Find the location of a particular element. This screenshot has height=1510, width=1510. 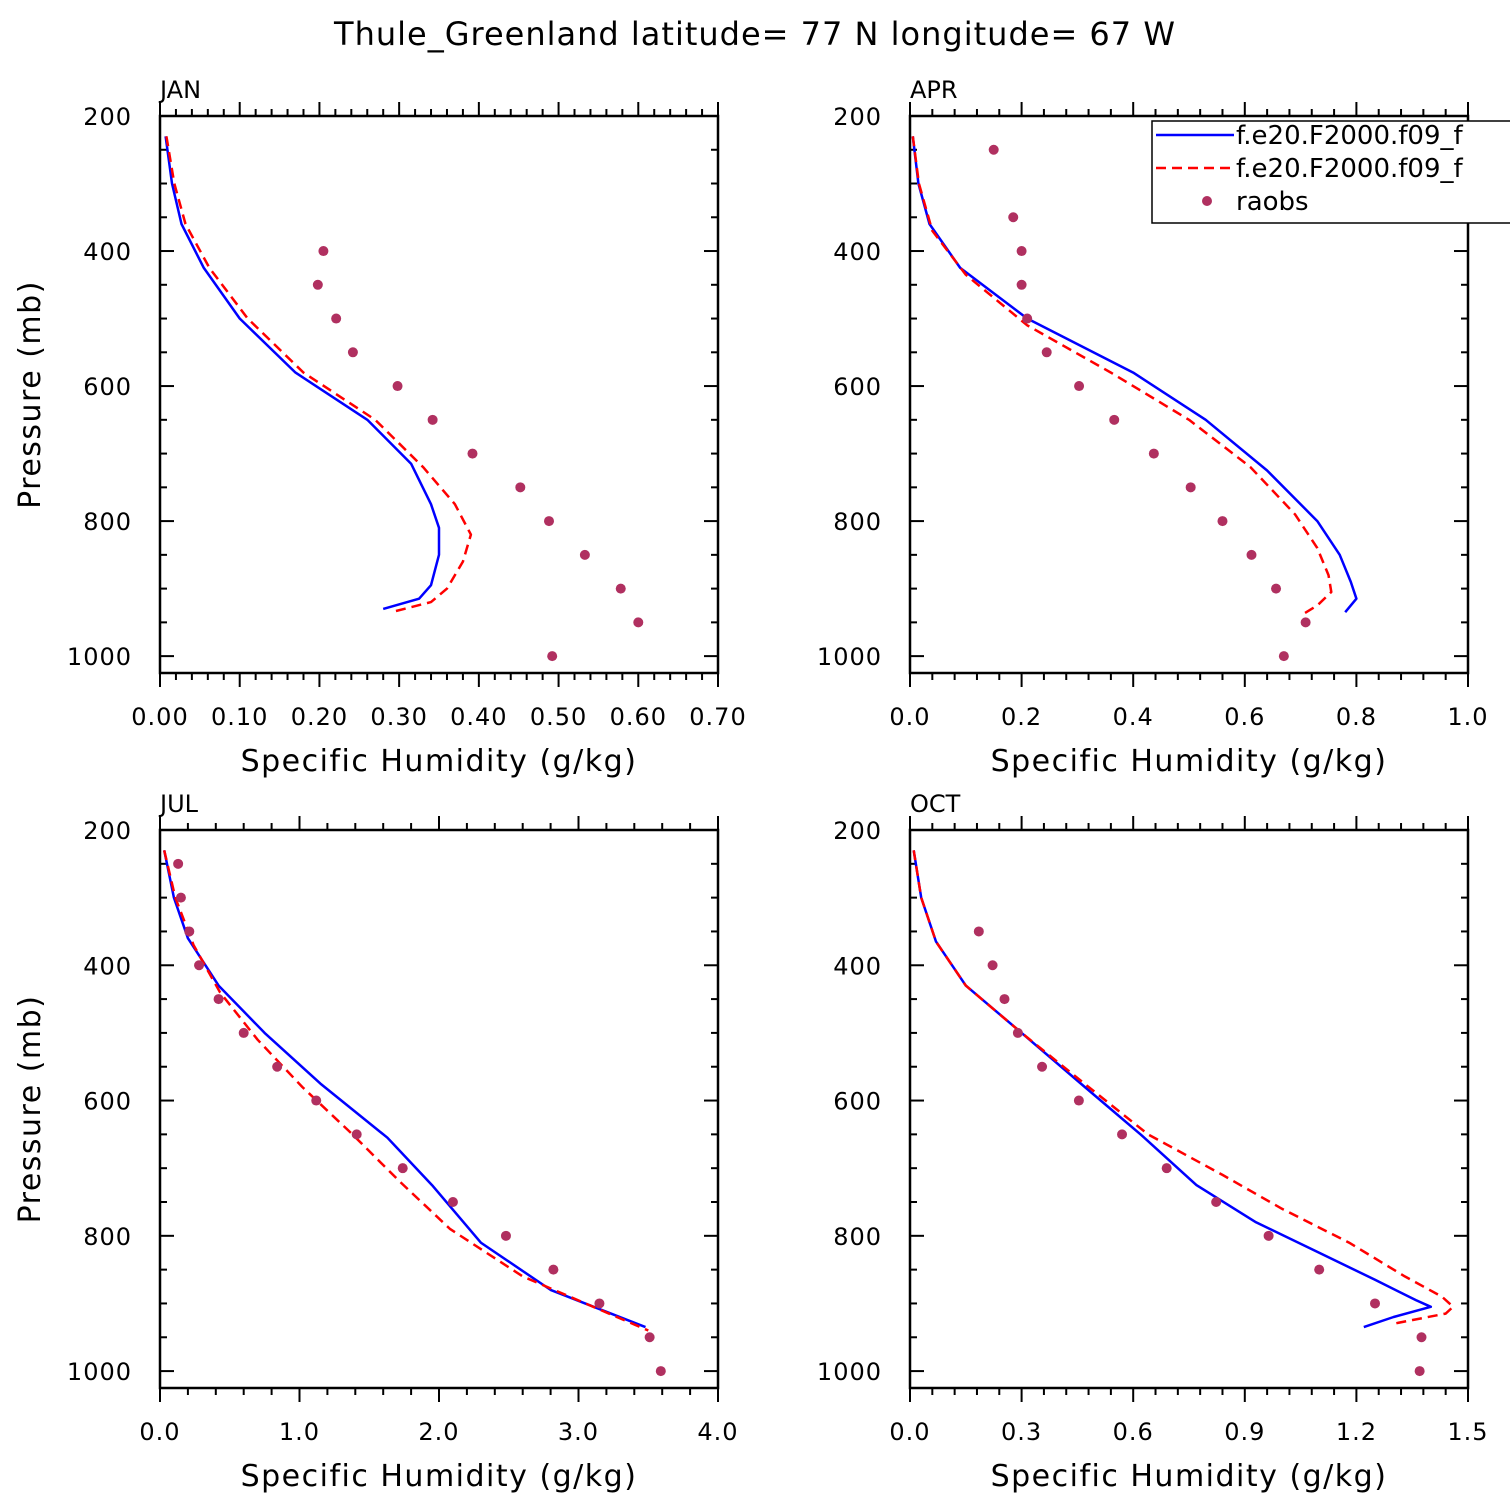

x-tick-label: 2.0 is located at coordinates (438, 1432).